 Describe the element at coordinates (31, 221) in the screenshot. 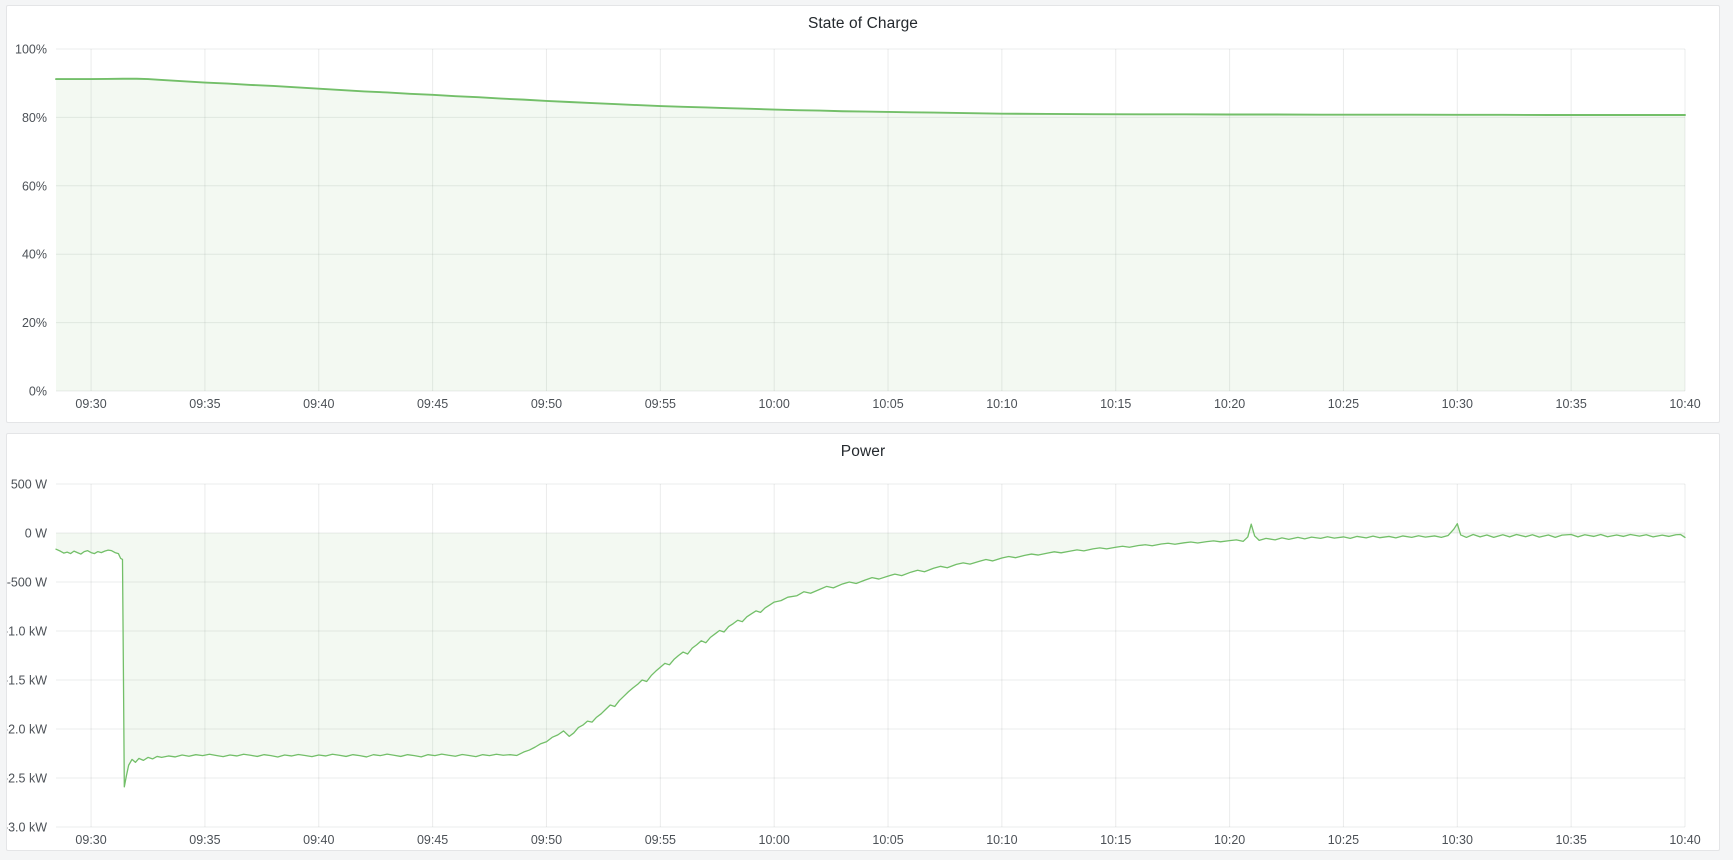

I see `soc-y-axis-labels: 100% 80% 60% 40% 20% 0%` at that location.